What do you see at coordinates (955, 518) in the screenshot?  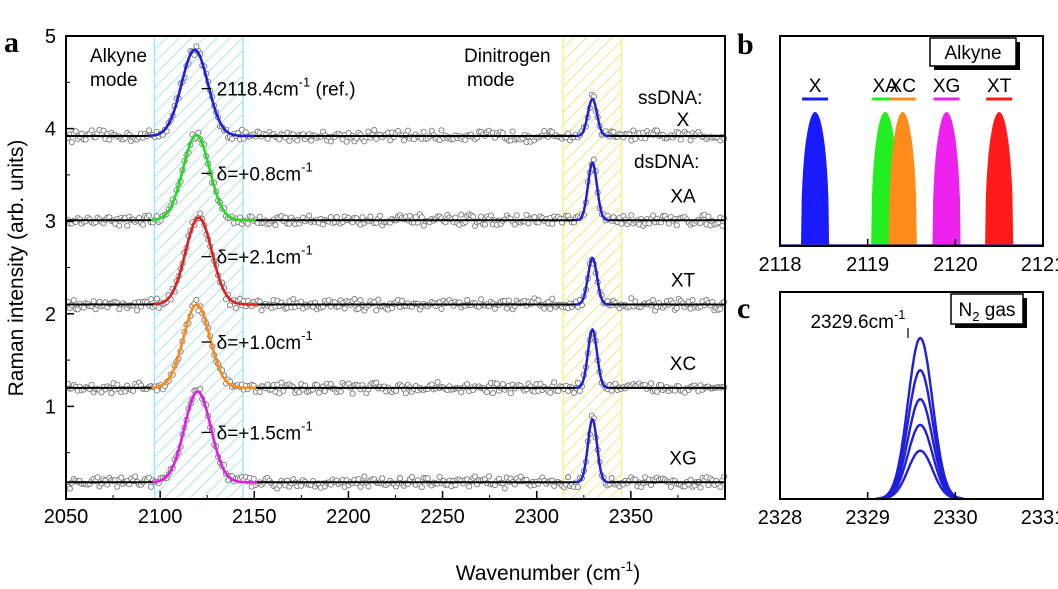 I see `x-tick-label: 2330` at bounding box center [955, 518].